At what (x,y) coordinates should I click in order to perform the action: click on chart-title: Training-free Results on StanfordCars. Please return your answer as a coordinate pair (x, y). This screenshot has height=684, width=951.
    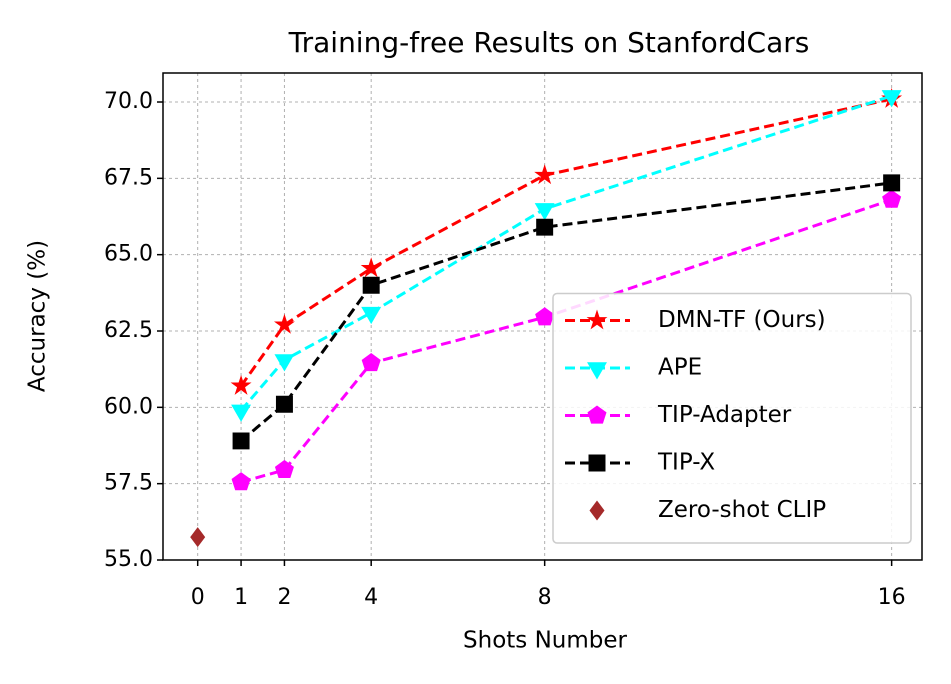
    Looking at the image, I should click on (549, 42).